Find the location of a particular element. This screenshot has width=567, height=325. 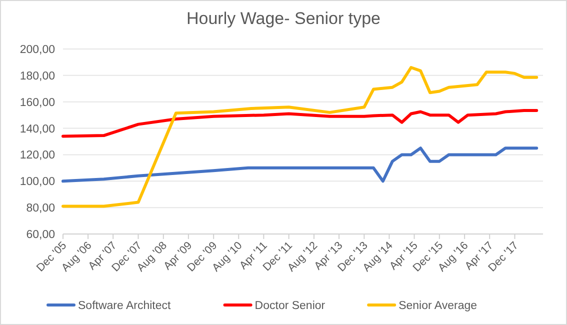

chart-title: Hourly Wage- Senior type is located at coordinates (283, 18).